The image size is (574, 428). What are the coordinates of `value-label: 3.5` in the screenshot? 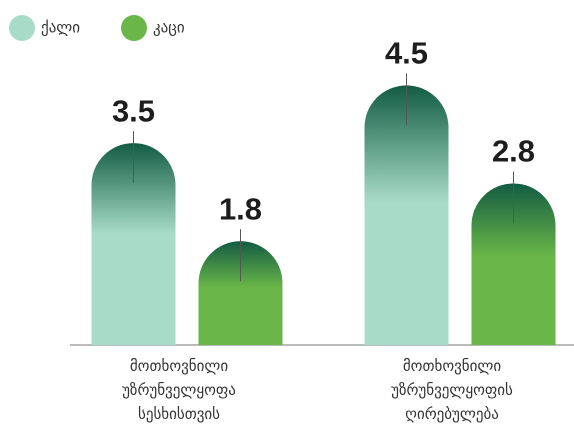 It's located at (133, 110).